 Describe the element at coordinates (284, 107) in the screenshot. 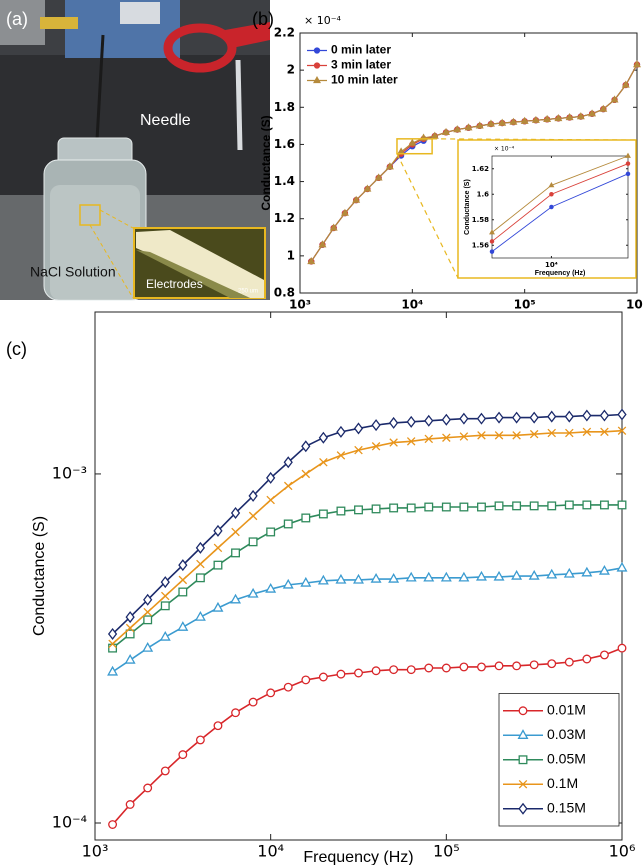

I see `y-tick-label: 1.8` at that location.